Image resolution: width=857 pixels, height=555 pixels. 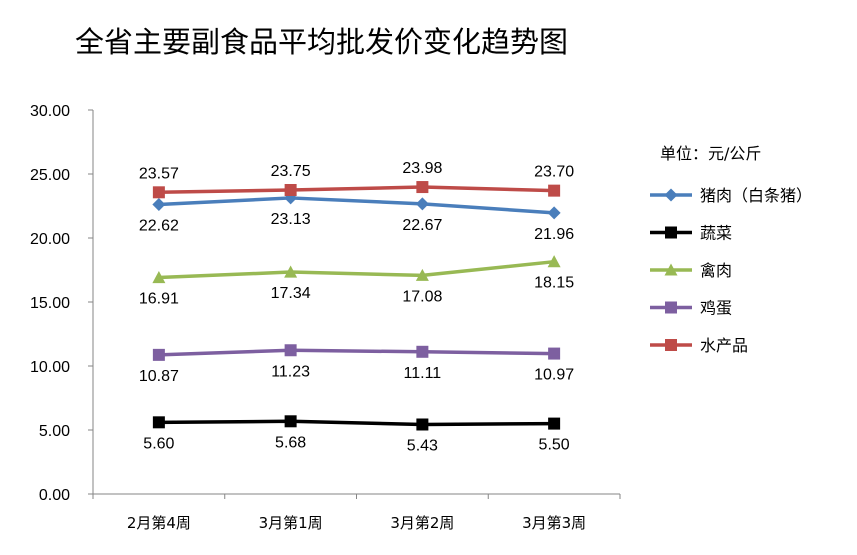 What do you see at coordinates (290, 371) in the screenshot?
I see `data-label: 11.23` at bounding box center [290, 371].